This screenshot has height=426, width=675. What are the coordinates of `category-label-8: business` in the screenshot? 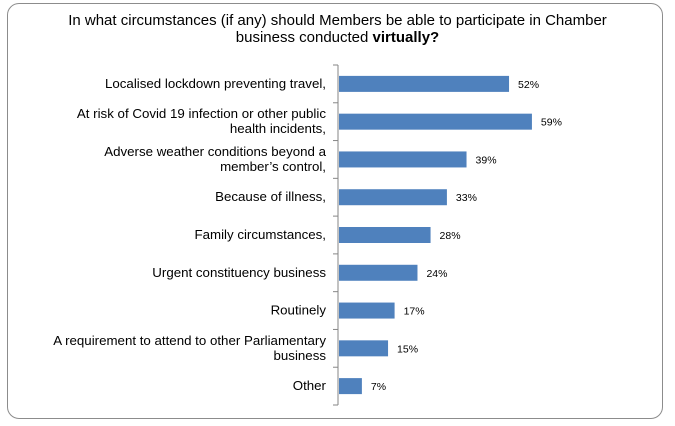 It's located at (300, 355).